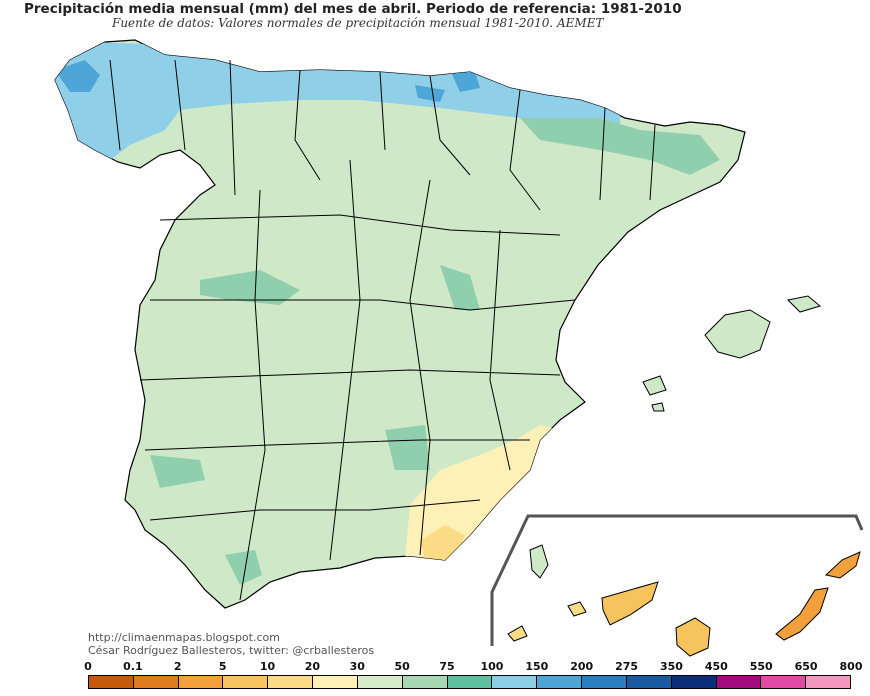 This screenshot has height=696, width=870. What do you see at coordinates (88, 666) in the screenshot?
I see `legend-tick-label: 0` at bounding box center [88, 666].